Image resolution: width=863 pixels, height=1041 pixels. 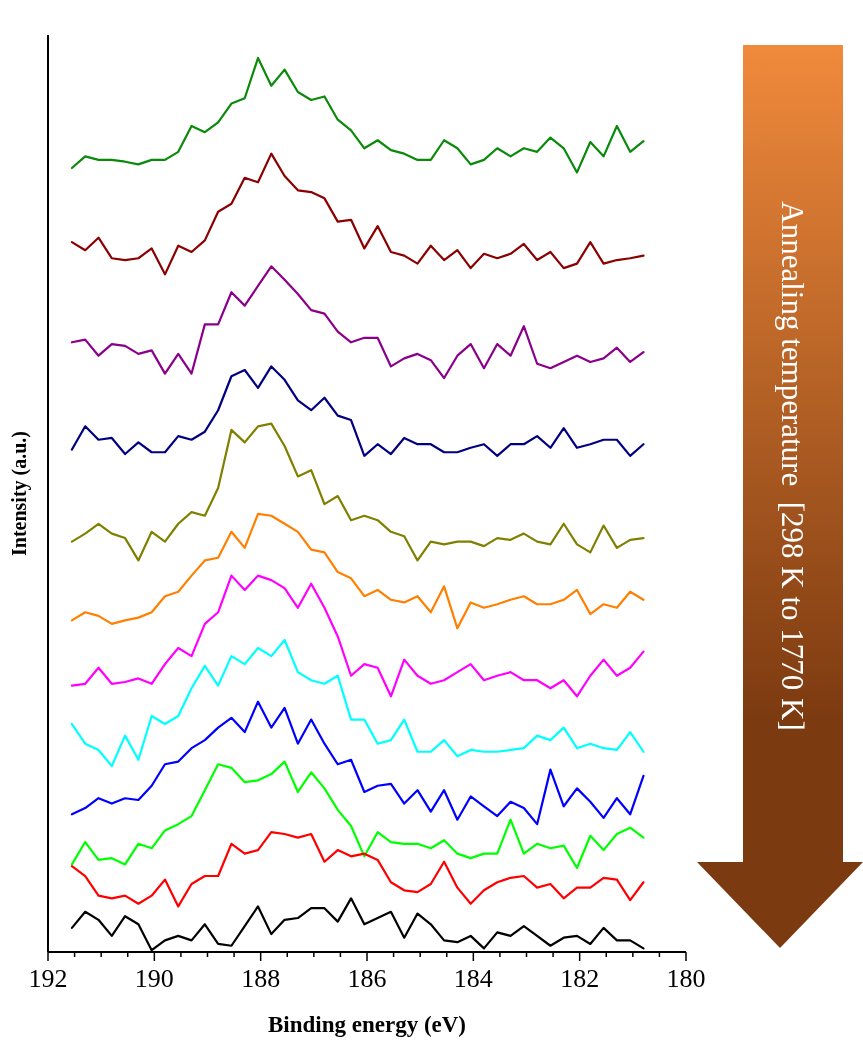 I want to click on x-tick-label: 192, so click(x=48, y=978).